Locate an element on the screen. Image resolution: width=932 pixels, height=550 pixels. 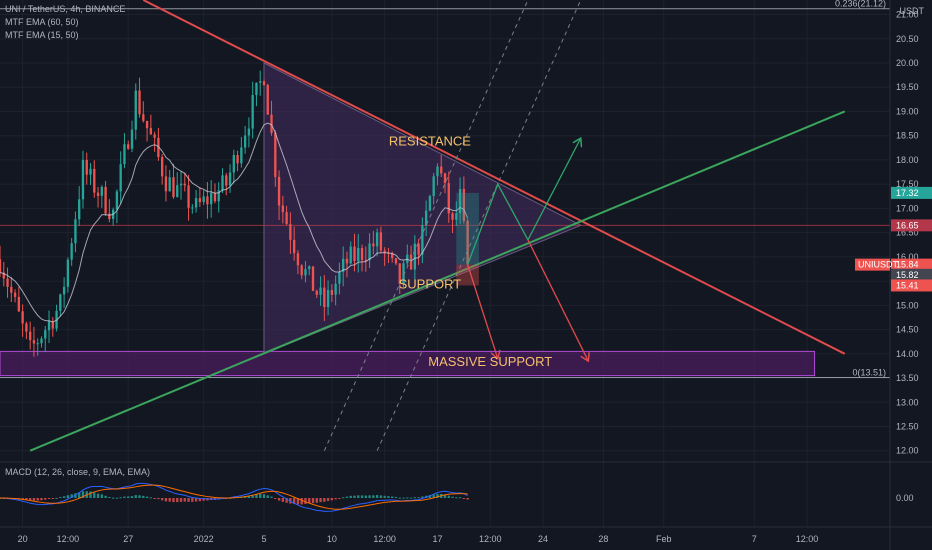
price-tag-label: 17.32 is located at coordinates (907, 193).